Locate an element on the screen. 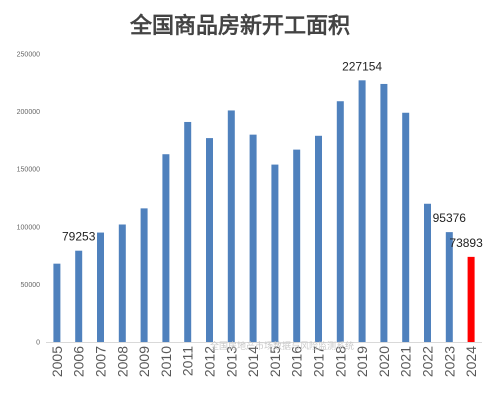  bar-2011 is located at coordinates (188, 231).